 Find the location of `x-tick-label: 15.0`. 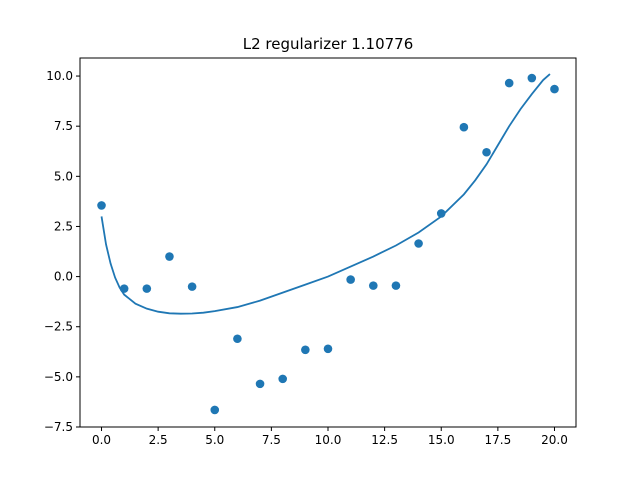

x-tick-label: 15.0 is located at coordinates (441, 440).